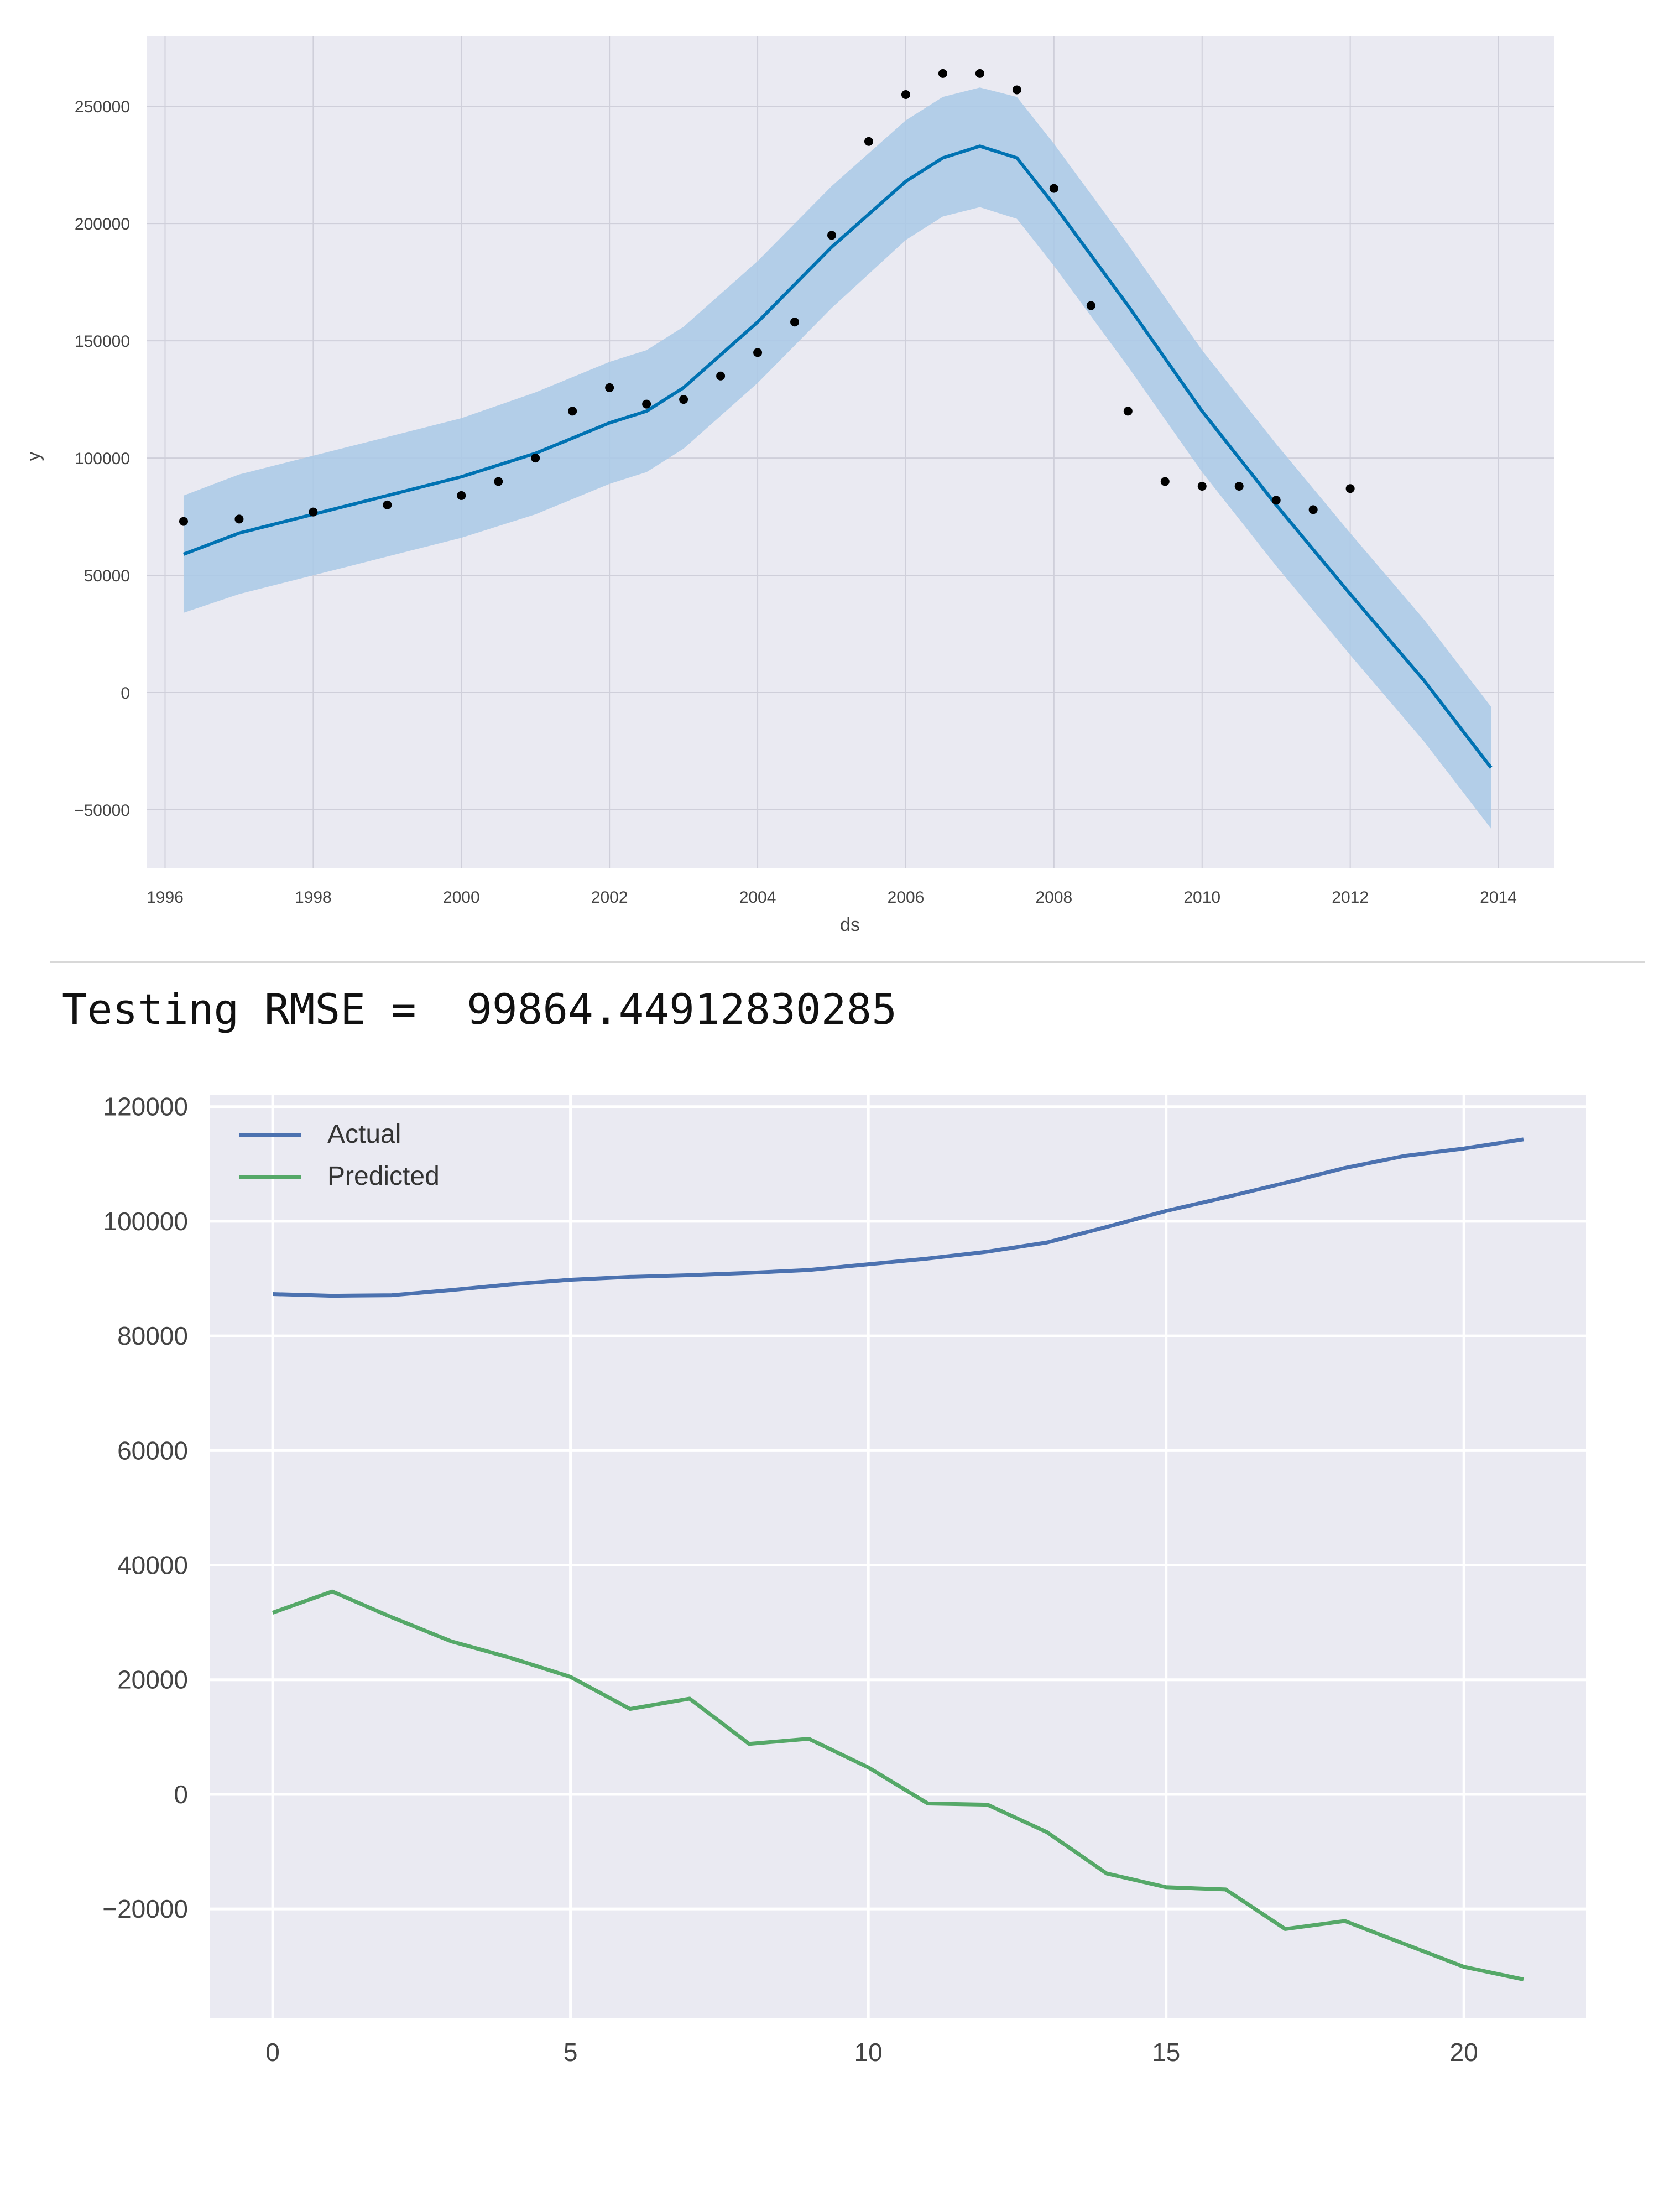 The width and height of the screenshot is (1659, 2212). What do you see at coordinates (462, 897) in the screenshot?
I see `x-tick-label: 2000` at bounding box center [462, 897].